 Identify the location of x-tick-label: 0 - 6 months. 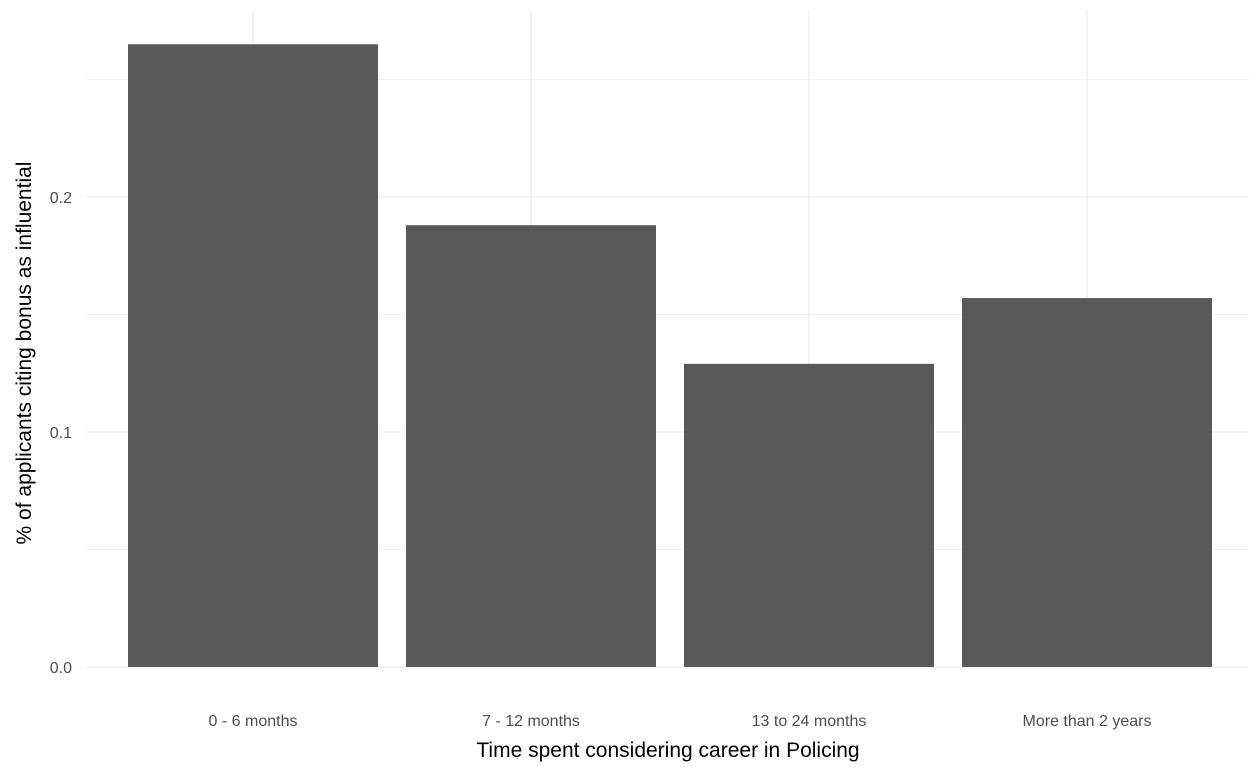
(253, 721).